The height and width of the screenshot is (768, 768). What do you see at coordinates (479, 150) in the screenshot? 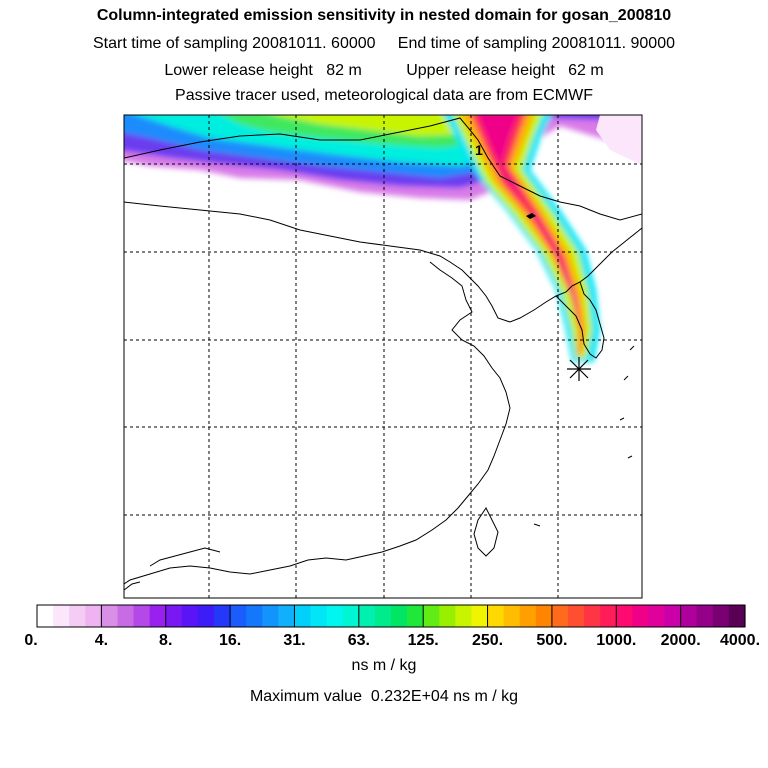
I see `trajectory-label: 1` at bounding box center [479, 150].